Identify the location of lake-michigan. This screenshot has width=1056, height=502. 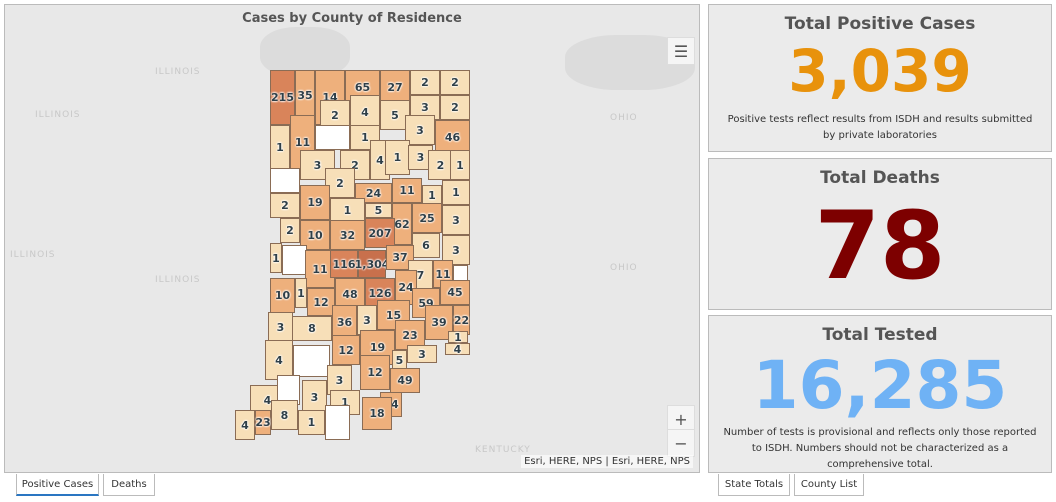
(305, 52).